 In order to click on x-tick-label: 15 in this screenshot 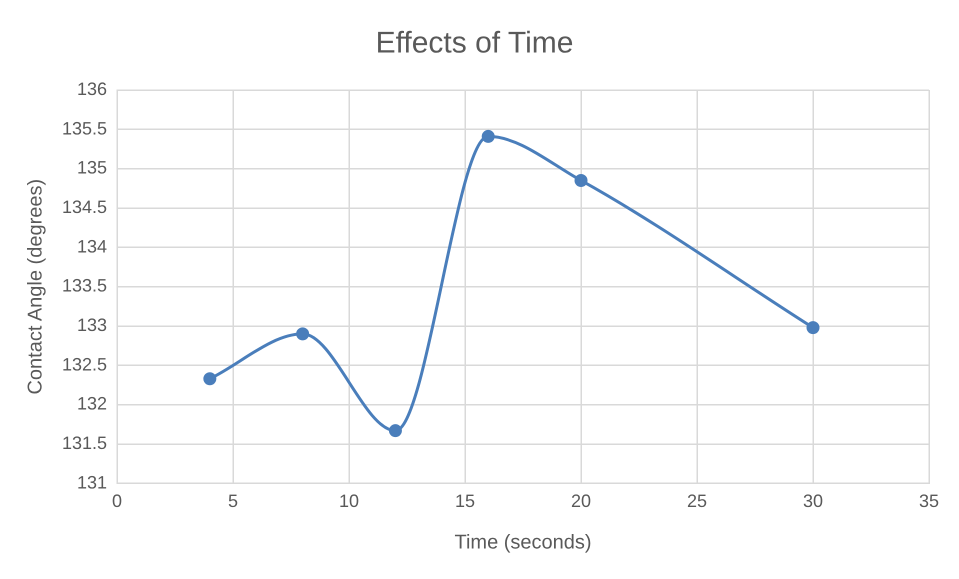, I will do `click(465, 501)`.